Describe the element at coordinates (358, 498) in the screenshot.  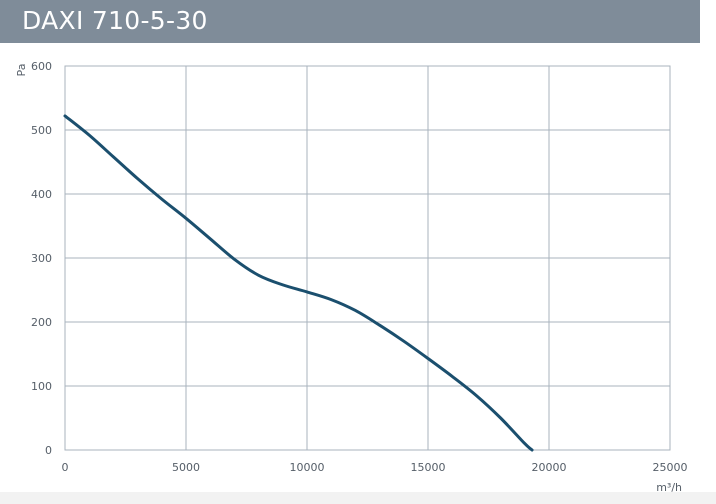
I see `bottom-strip` at that location.